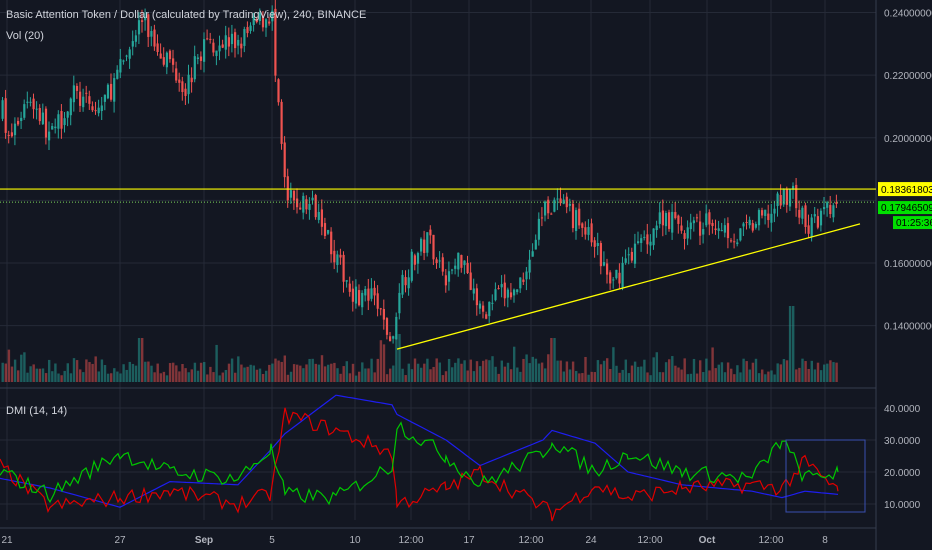  What do you see at coordinates (825, 540) in the screenshot?
I see `time-tick-label: 8` at bounding box center [825, 540].